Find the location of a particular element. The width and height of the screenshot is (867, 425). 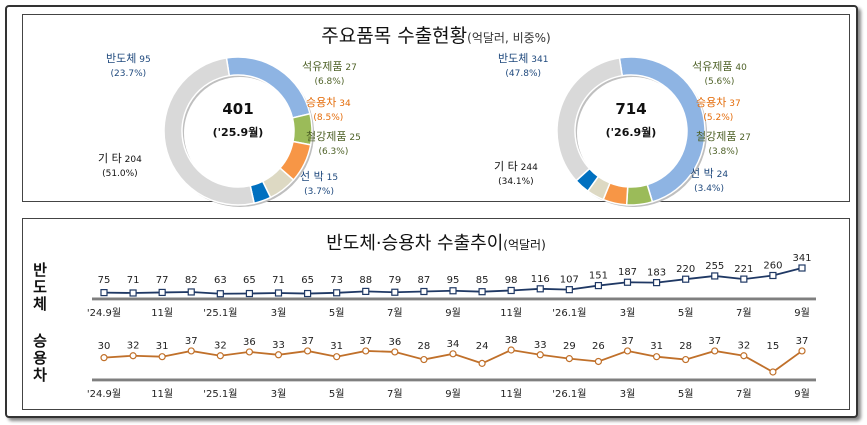

donut-category-share: (47.8%) is located at coordinates (523, 74).